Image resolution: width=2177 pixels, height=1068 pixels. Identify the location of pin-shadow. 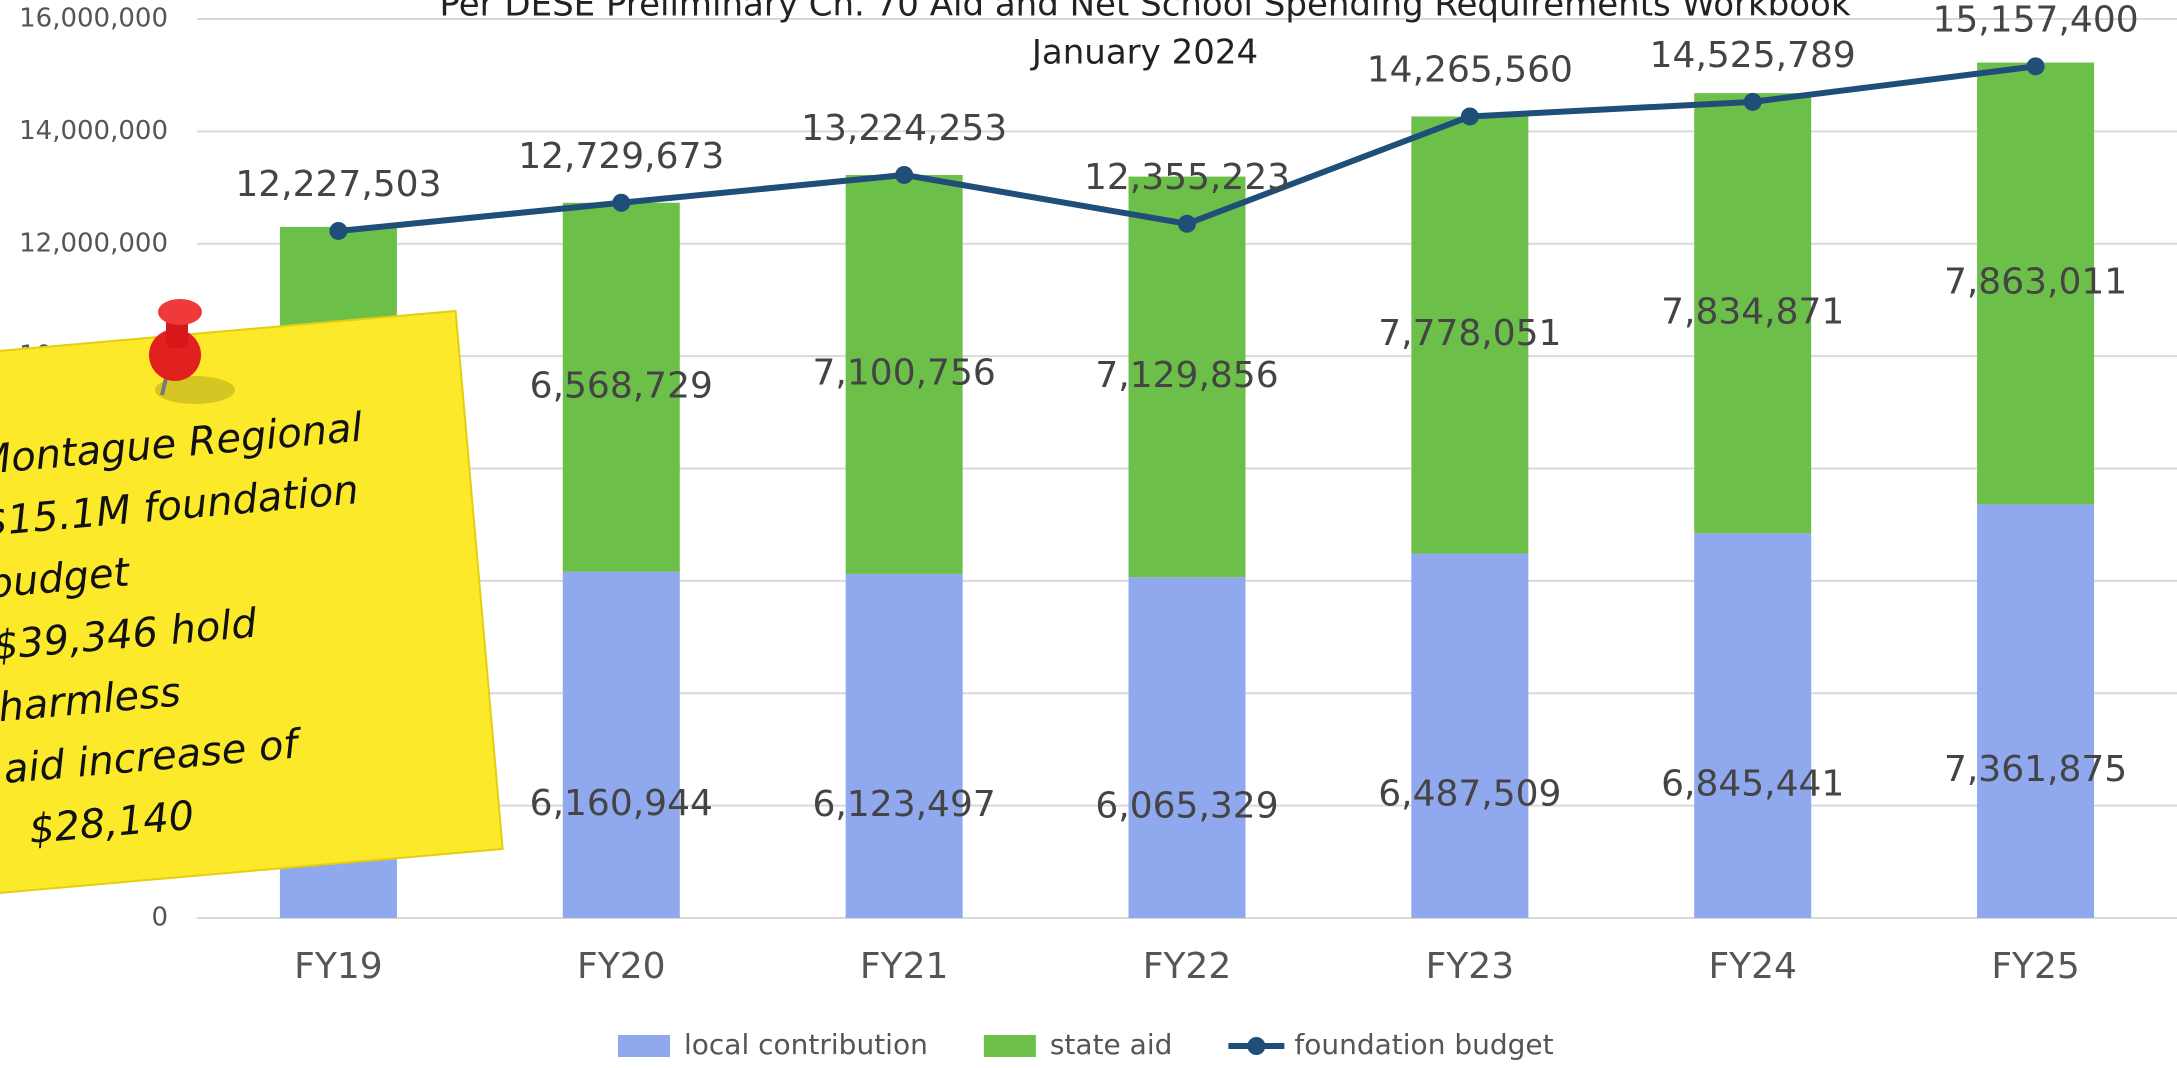
(195, 390).